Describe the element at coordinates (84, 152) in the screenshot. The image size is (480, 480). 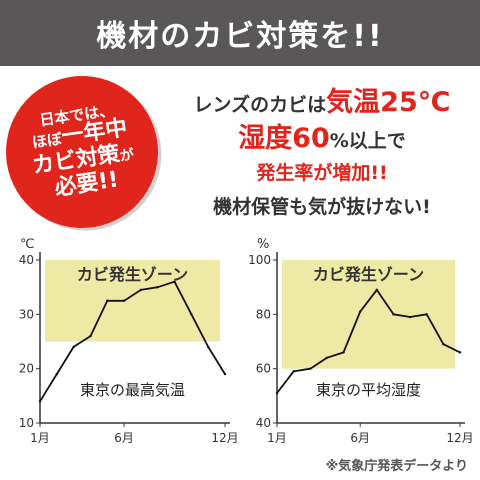
I see `red-badge: 日本では、 ほぼ一年中 カビ対策が 必要!!` at that location.